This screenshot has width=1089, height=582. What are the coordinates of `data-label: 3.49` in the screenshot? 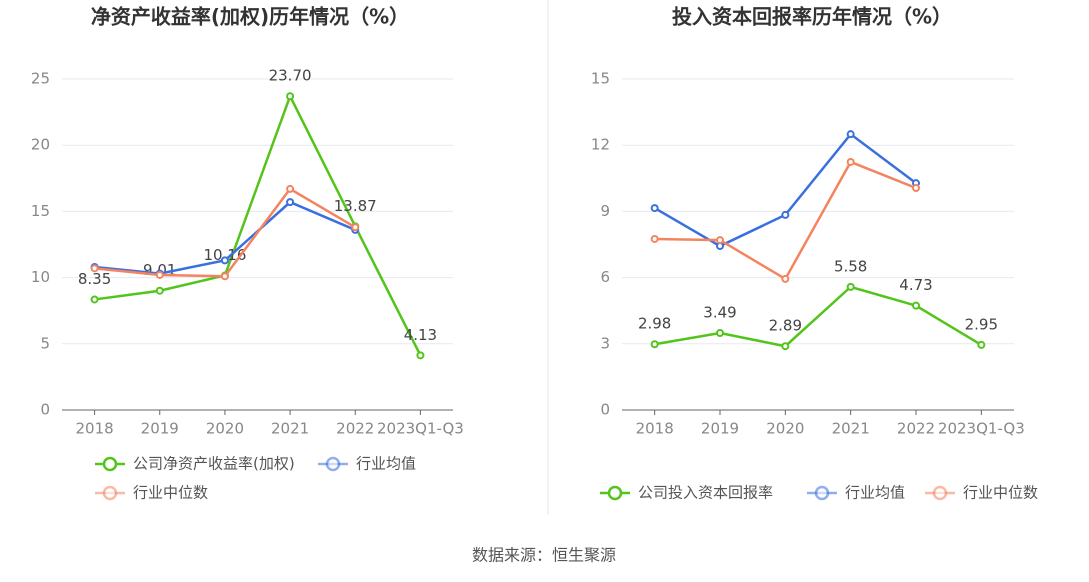 It's located at (719, 312).